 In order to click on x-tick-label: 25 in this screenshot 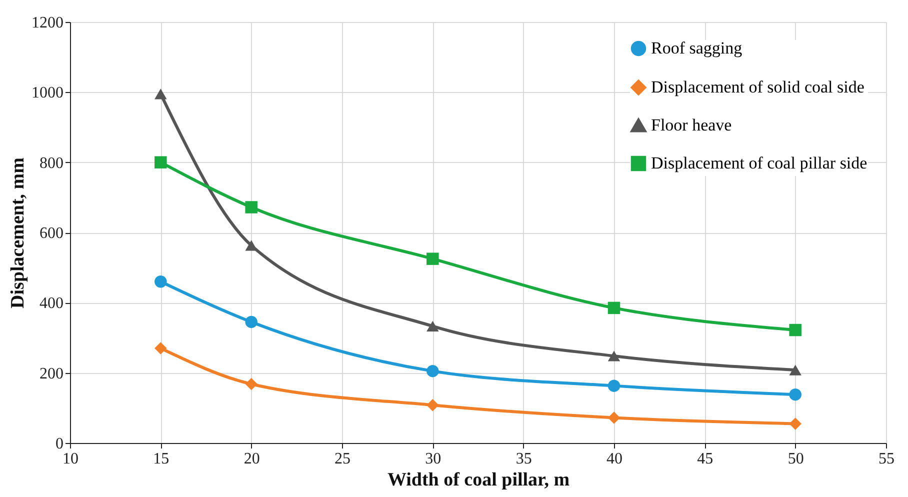, I will do `click(342, 459)`.